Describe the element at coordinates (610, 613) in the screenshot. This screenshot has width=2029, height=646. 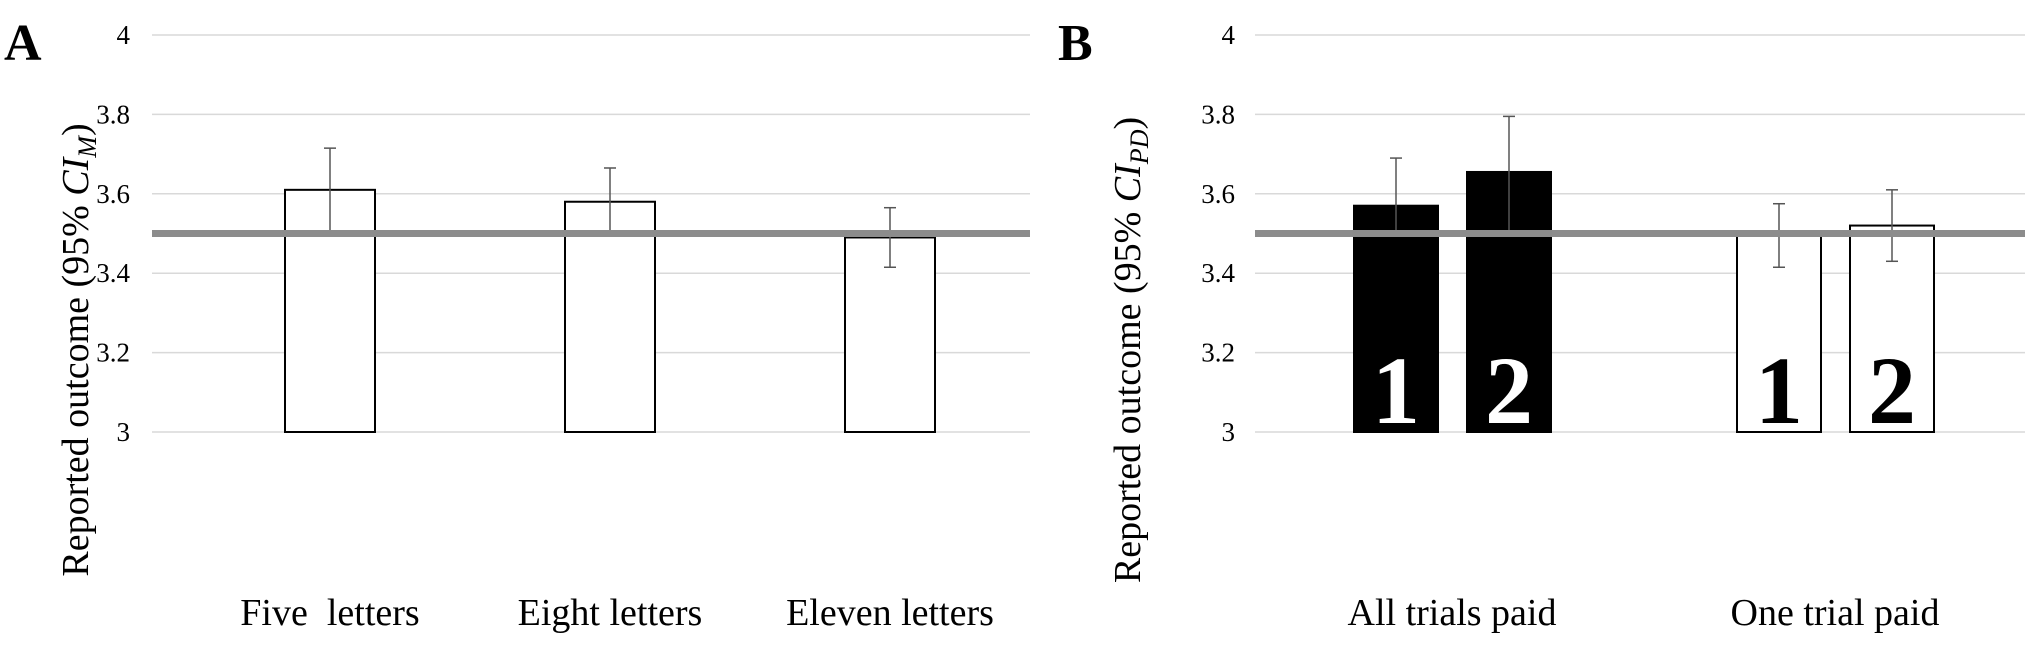
I see `panel-a-category-label: Eight letters` at that location.